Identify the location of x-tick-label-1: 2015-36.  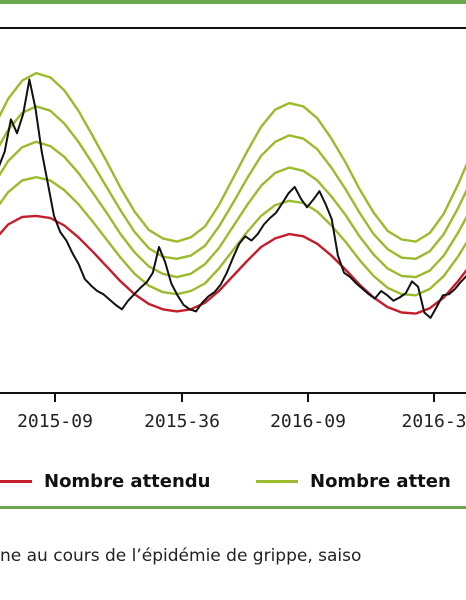
(182, 421).